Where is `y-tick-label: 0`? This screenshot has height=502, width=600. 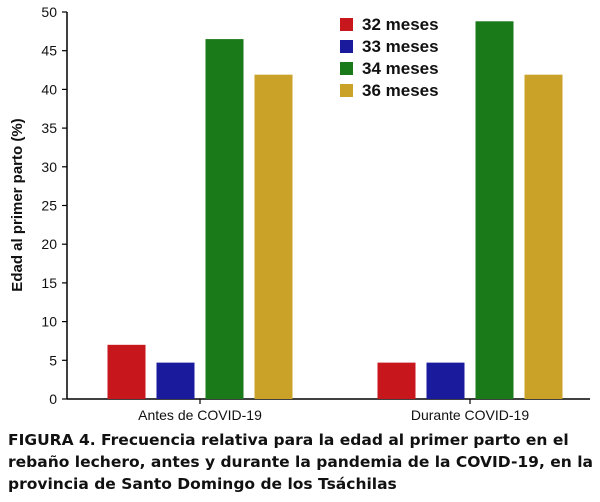 y-tick-label: 0 is located at coordinates (53, 399).